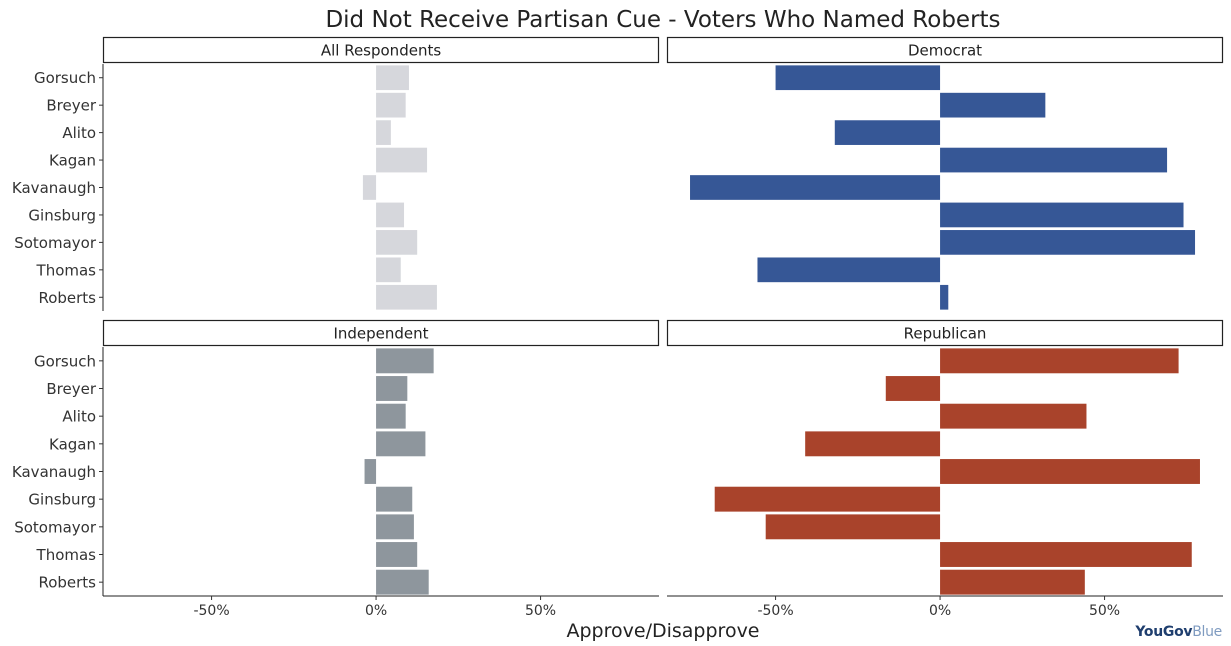 The height and width of the screenshot is (646, 1231). I want to click on yougov-blue-logo: YouGovBlue, so click(1178, 632).